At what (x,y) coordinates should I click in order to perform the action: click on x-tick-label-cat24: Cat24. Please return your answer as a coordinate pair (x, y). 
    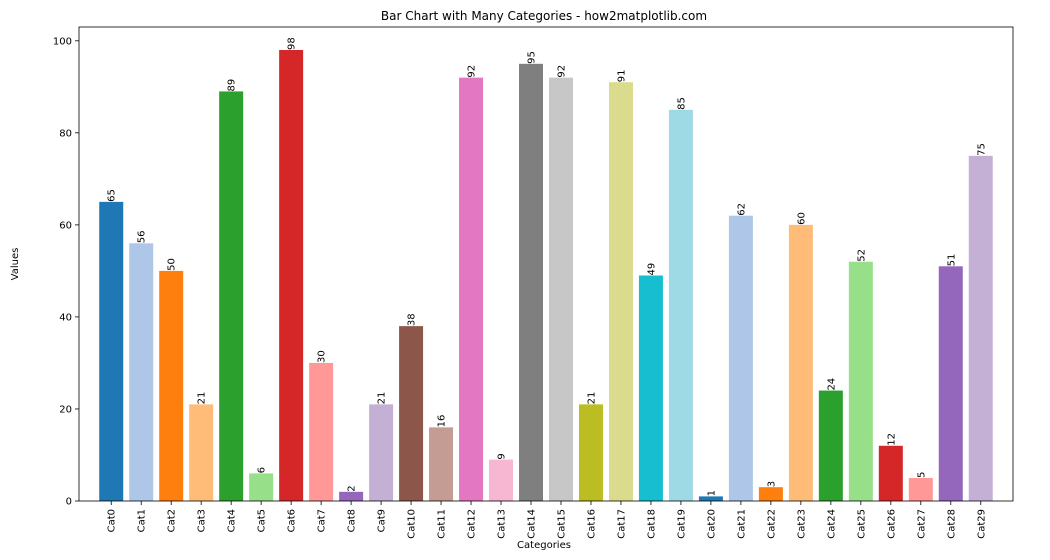
    Looking at the image, I should click on (831, 524).